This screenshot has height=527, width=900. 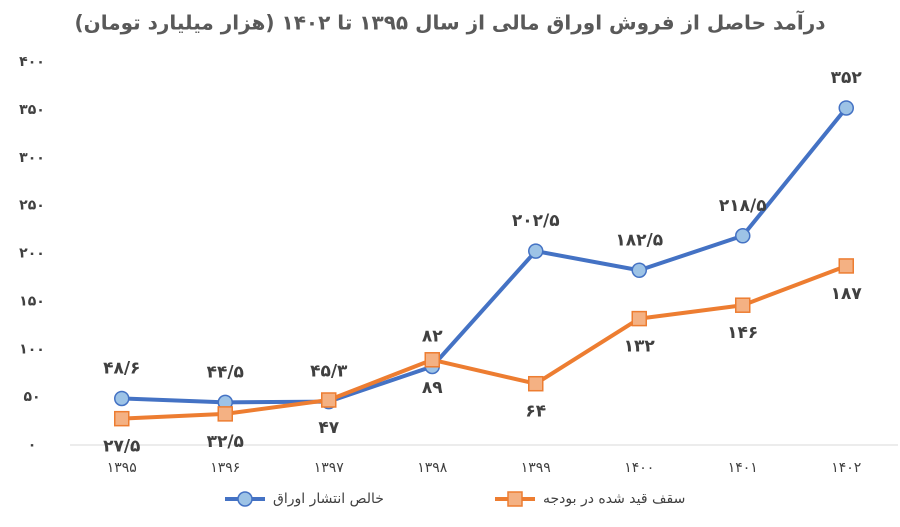 What do you see at coordinates (31, 397) in the screenshot?
I see `y-tick-label: ۵۰` at bounding box center [31, 397].